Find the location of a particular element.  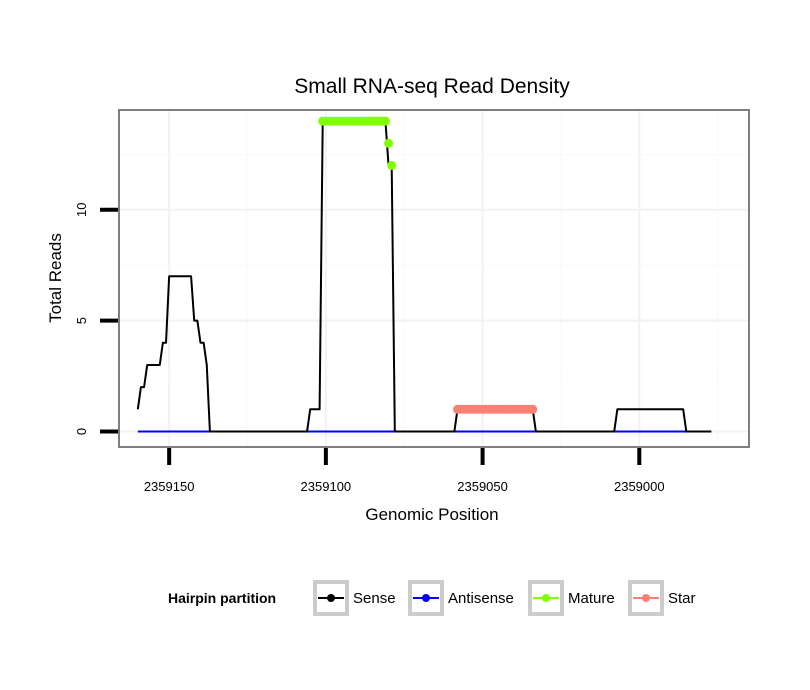

y-axis: 0 5 10 is located at coordinates (96, 319).